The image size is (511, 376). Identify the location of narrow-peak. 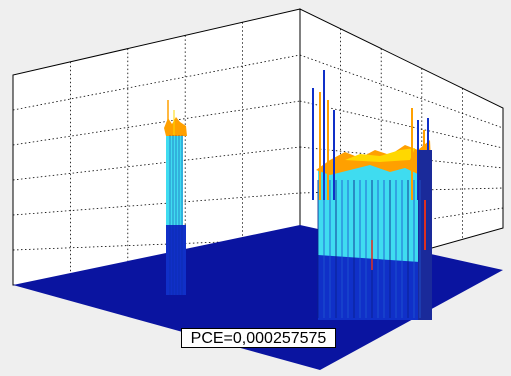
(175, 197).